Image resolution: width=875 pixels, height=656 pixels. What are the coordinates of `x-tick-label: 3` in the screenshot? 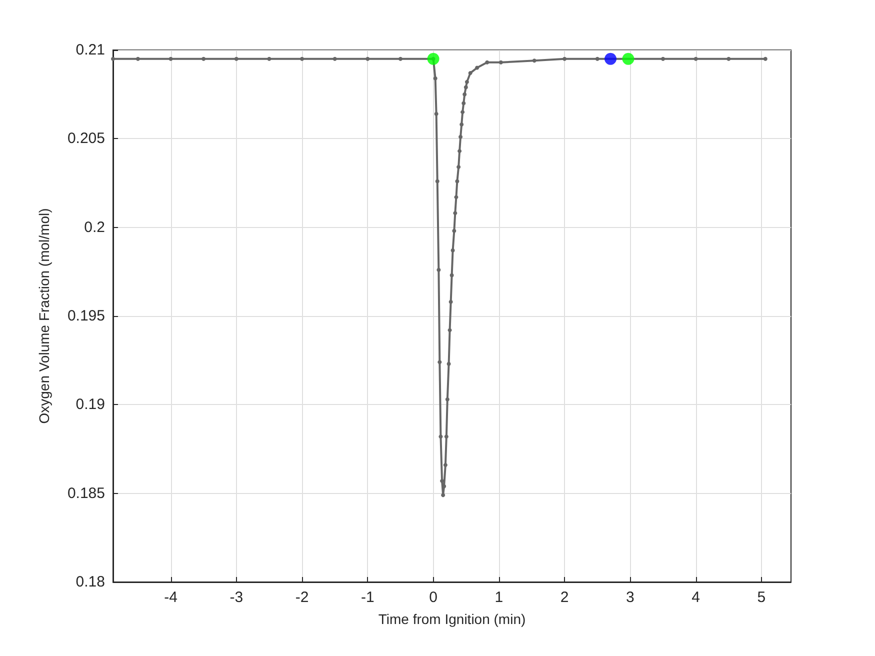 It's located at (630, 597).